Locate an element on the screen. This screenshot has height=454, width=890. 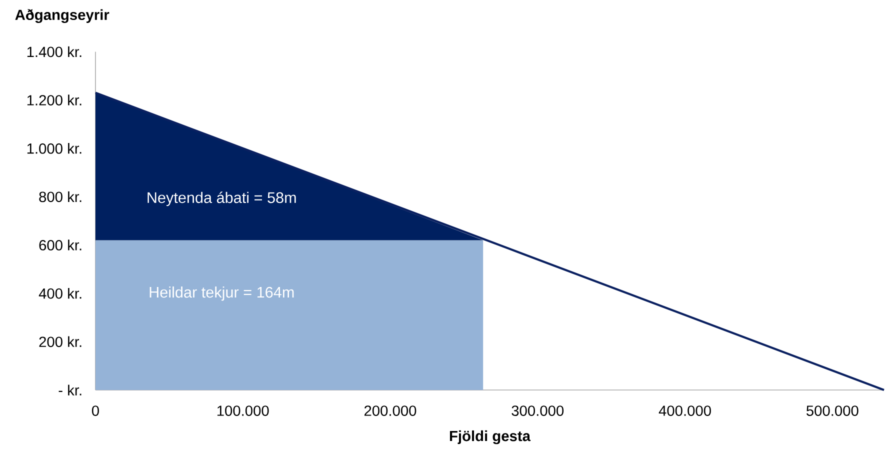
x-tick-label: 300.000 is located at coordinates (538, 411).